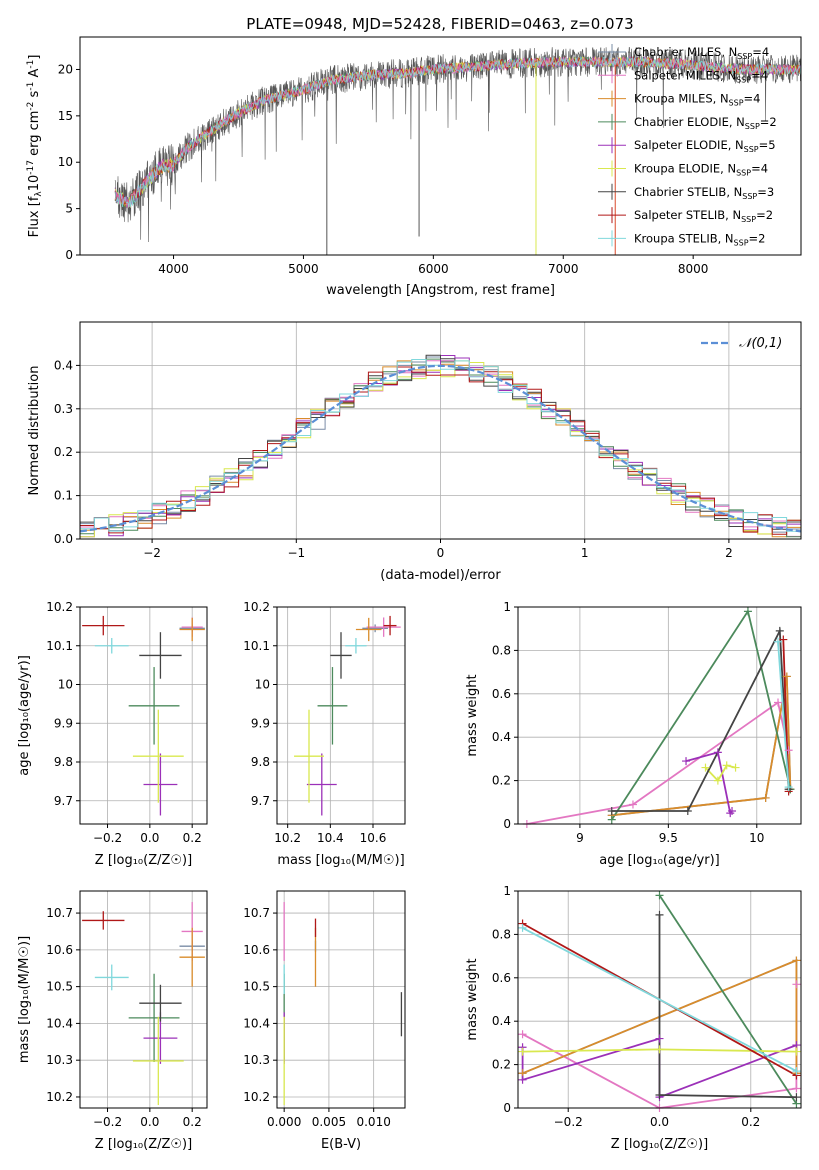 The image size is (819, 1170). I want to click on x-tick-label: 4000, so click(173, 269).